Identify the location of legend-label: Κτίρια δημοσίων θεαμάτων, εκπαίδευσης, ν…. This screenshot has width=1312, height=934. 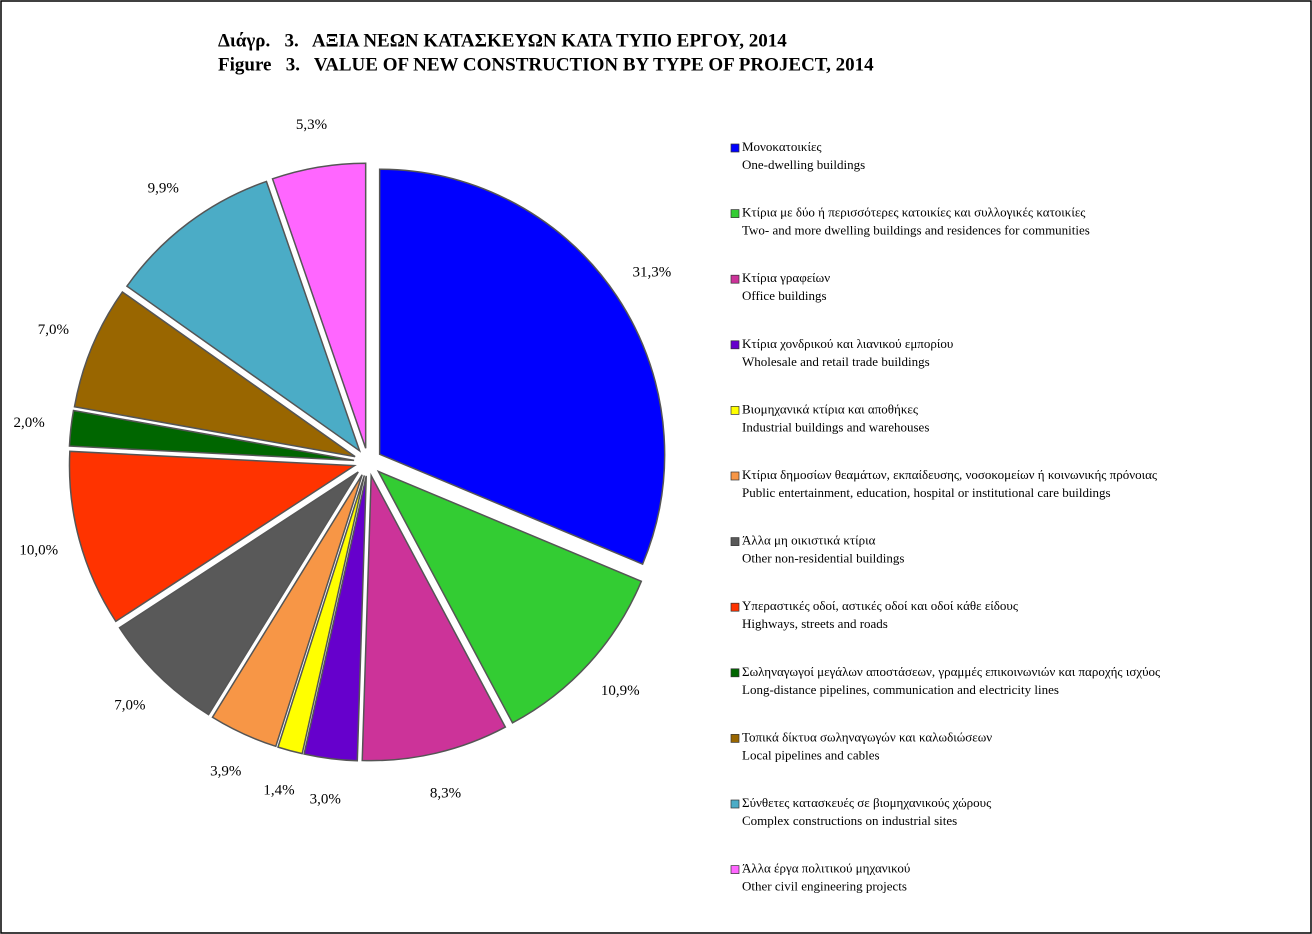
(950, 474).